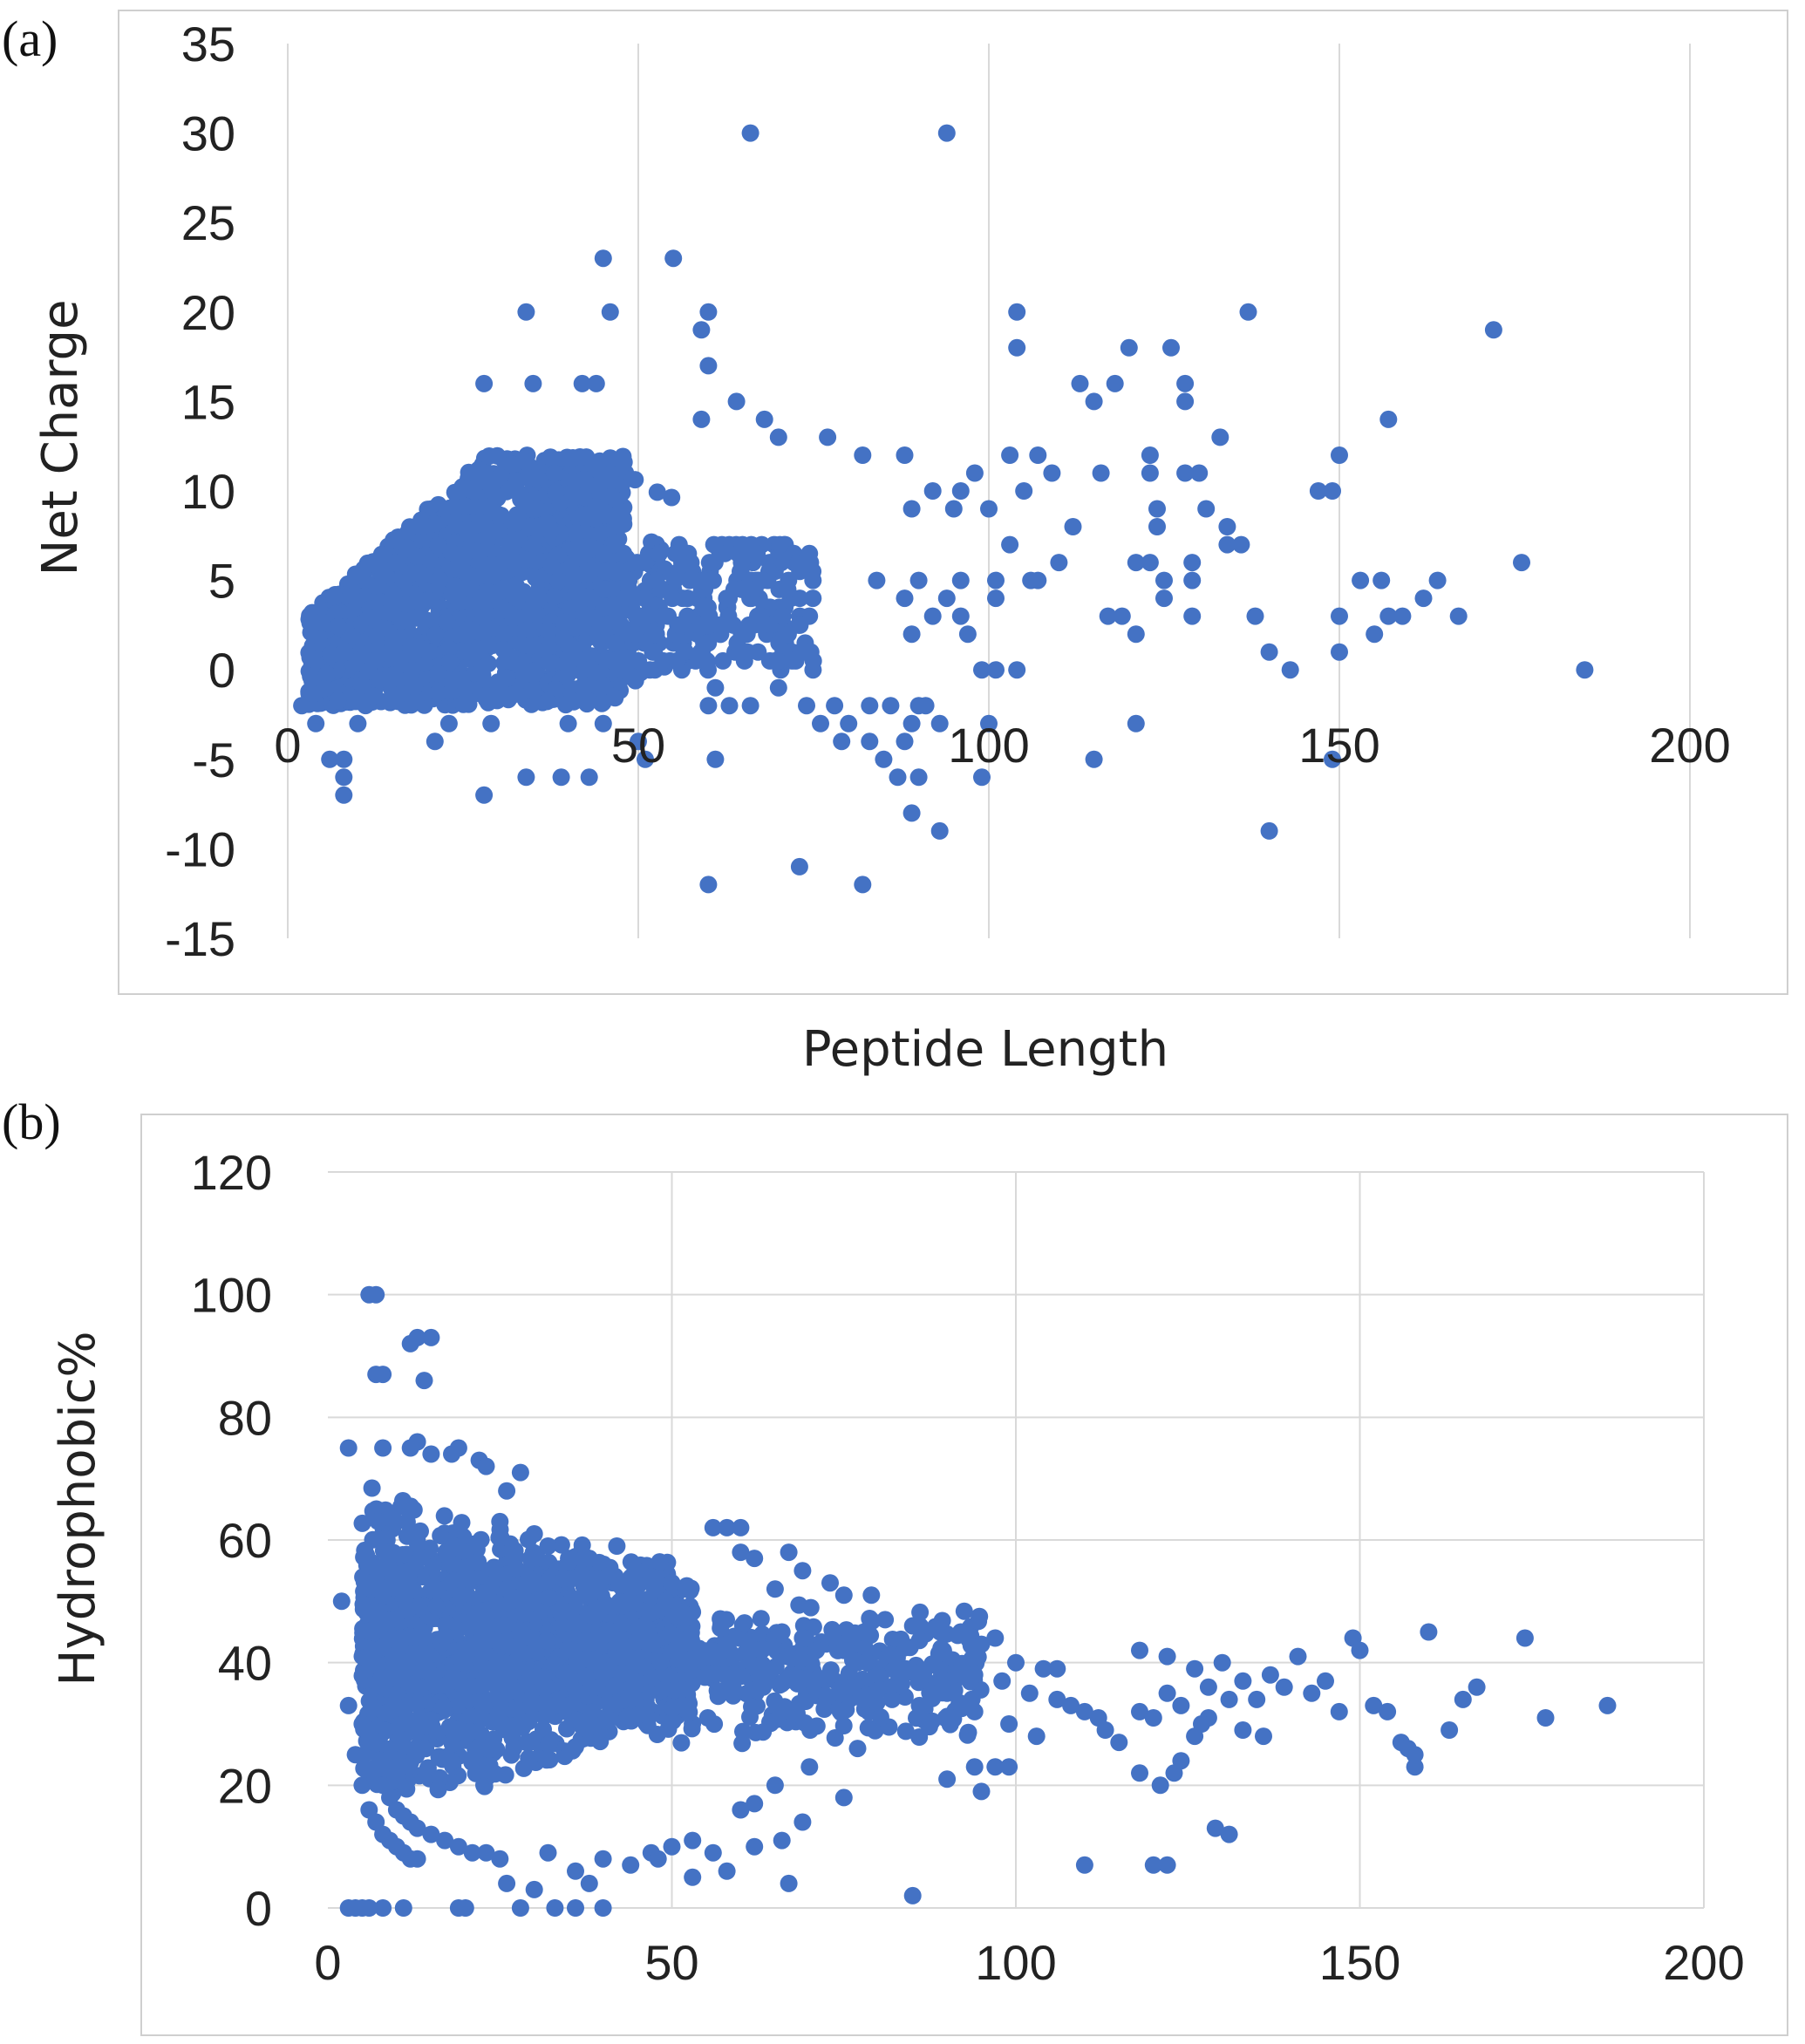 The height and width of the screenshot is (2044, 1805). Describe the element at coordinates (985, 1050) in the screenshot. I see `panel-a-x-axis-title: Peptide Length` at that location.